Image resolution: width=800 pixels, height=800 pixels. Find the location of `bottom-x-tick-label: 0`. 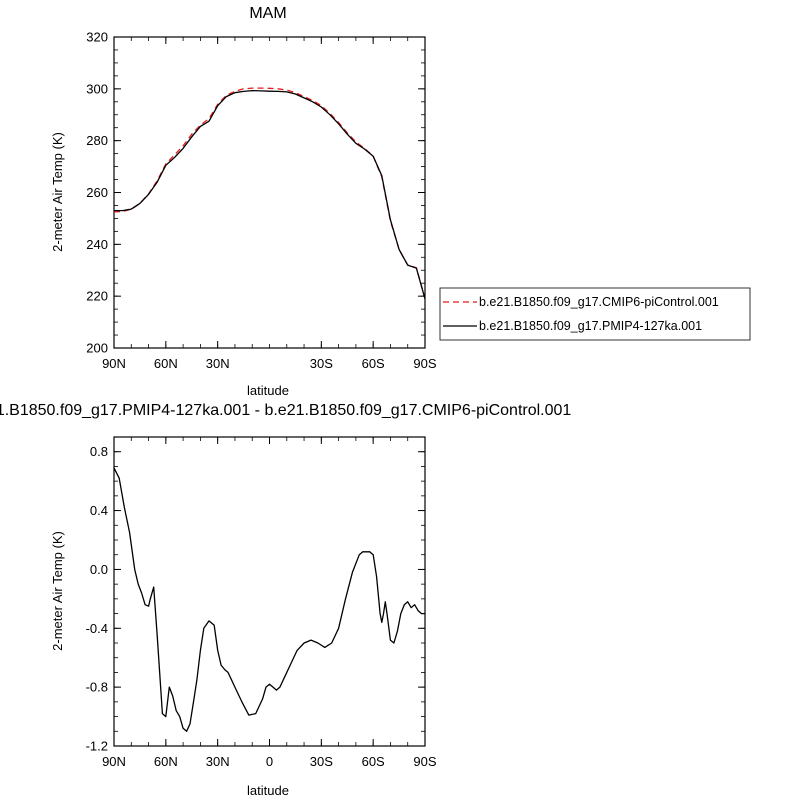

bottom-x-tick-label: 0 is located at coordinates (269, 761).